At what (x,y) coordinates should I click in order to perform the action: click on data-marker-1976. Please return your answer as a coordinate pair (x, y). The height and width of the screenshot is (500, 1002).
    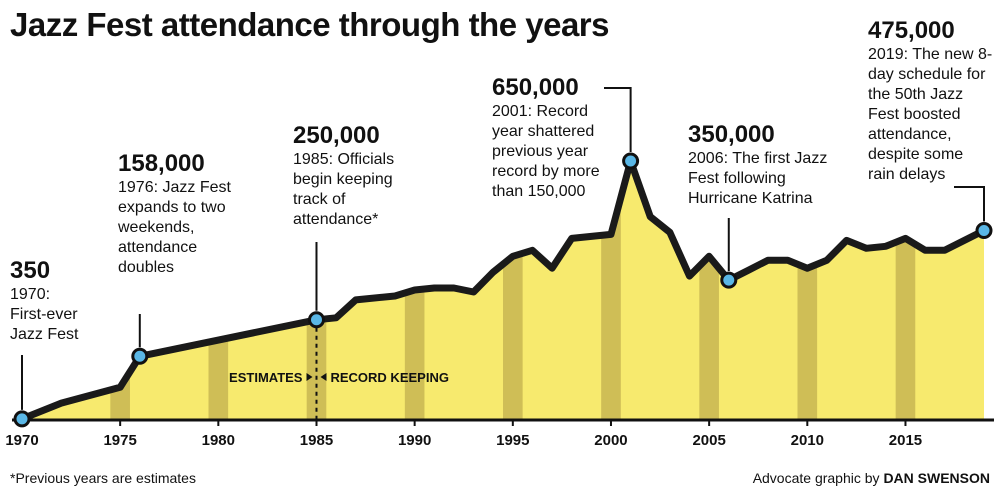
    Looking at the image, I should click on (140, 356).